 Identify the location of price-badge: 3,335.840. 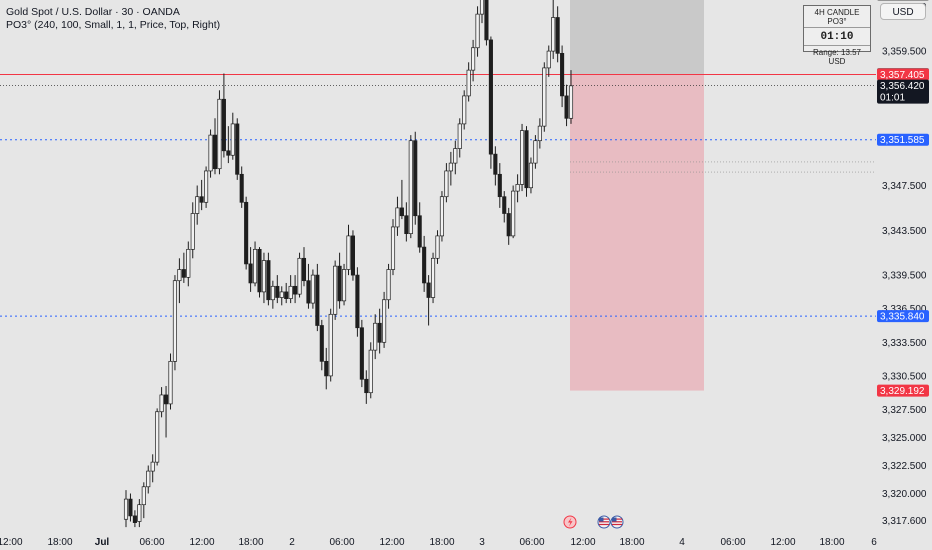
(903, 316).